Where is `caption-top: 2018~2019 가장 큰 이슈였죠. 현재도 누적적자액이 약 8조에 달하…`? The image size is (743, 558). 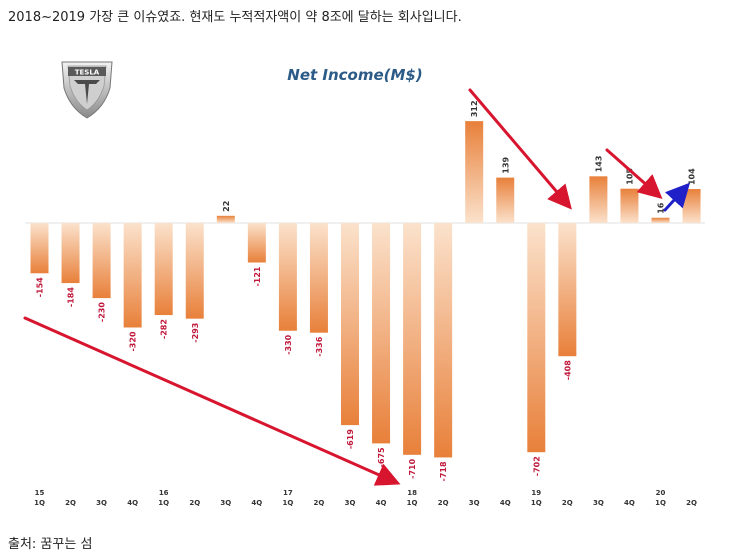
caption-top: 2018~2019 가장 큰 이슈였죠. 현재도 누적적자액이 약 8조에 달하… is located at coordinates (235, 17).